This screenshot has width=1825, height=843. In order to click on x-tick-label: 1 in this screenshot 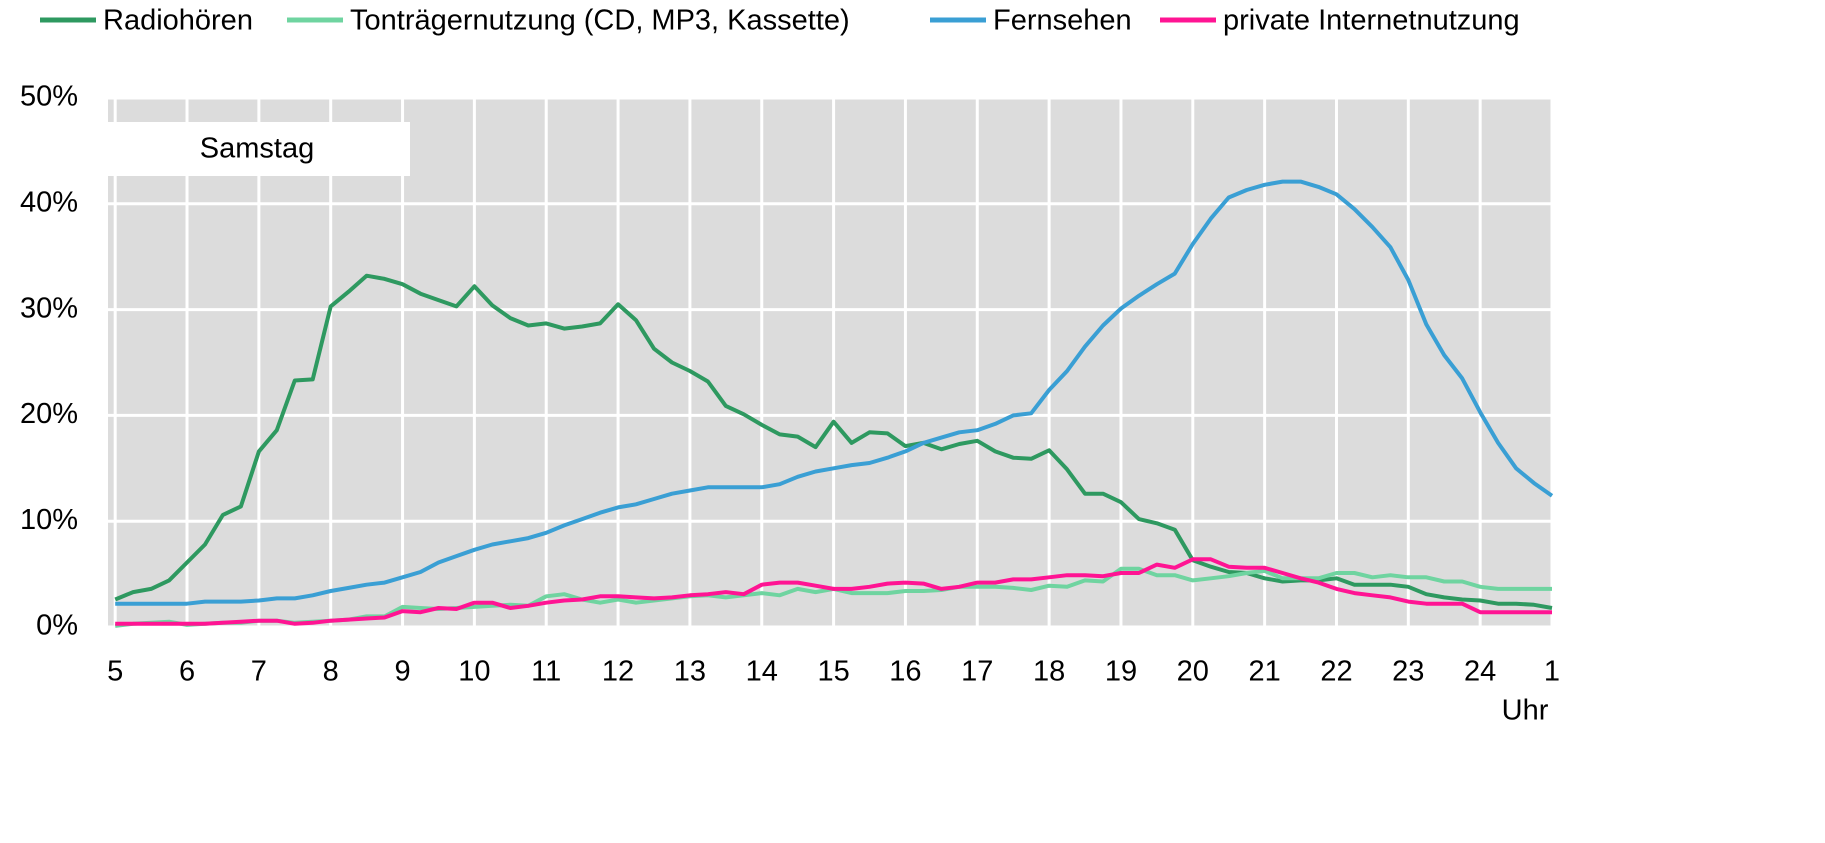, I will do `click(1552, 672)`.